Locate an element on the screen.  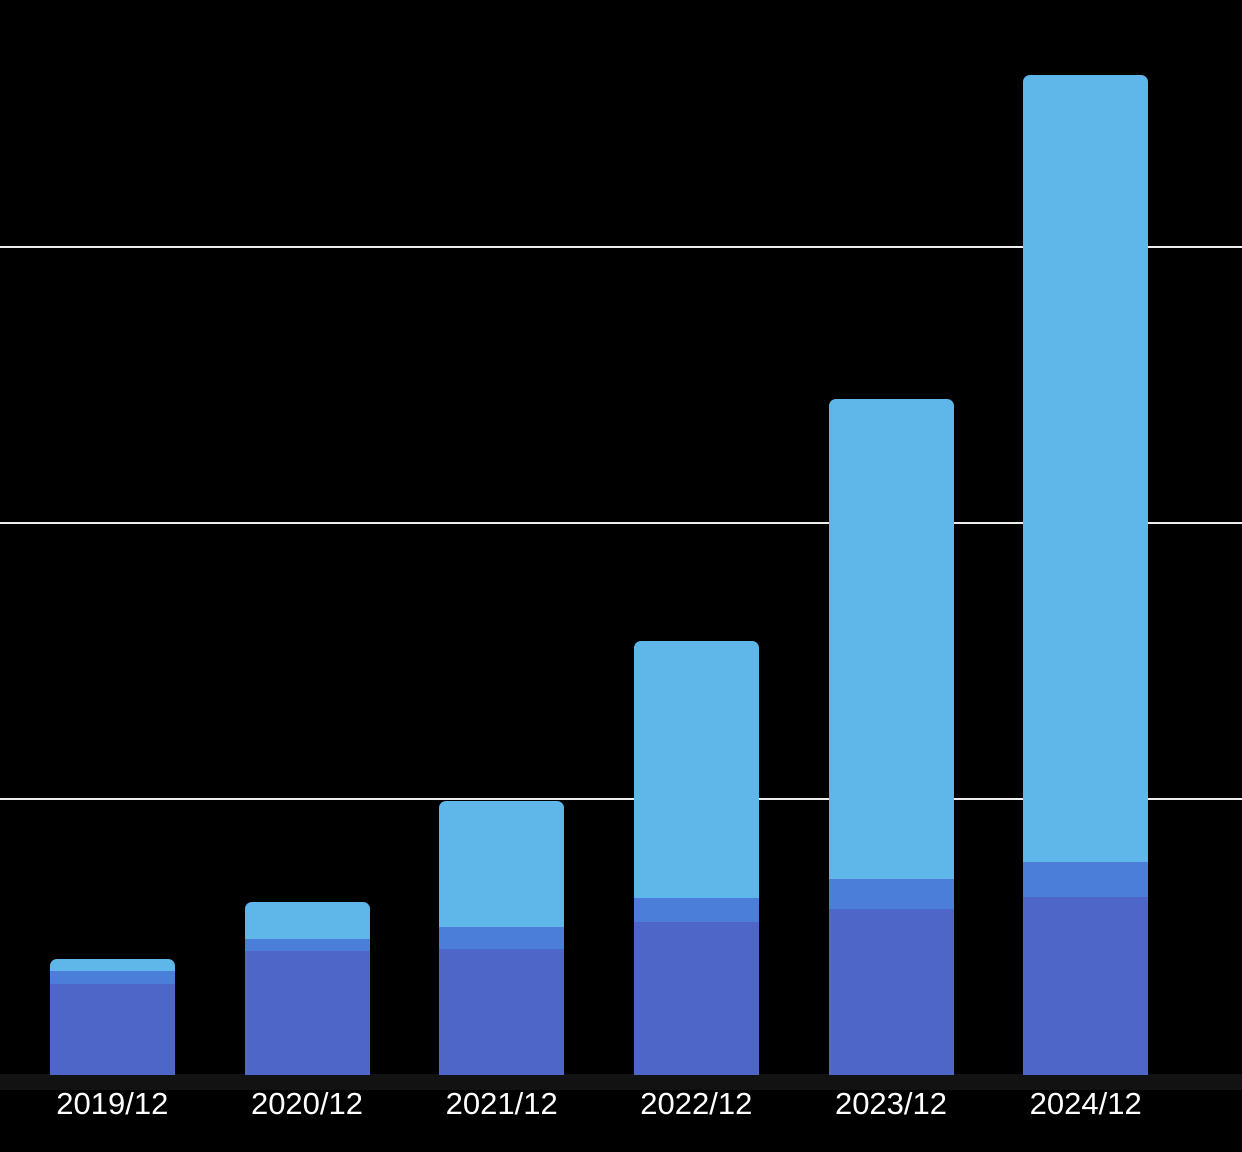
x-axis-label: 2024/12 is located at coordinates (1085, 1103).